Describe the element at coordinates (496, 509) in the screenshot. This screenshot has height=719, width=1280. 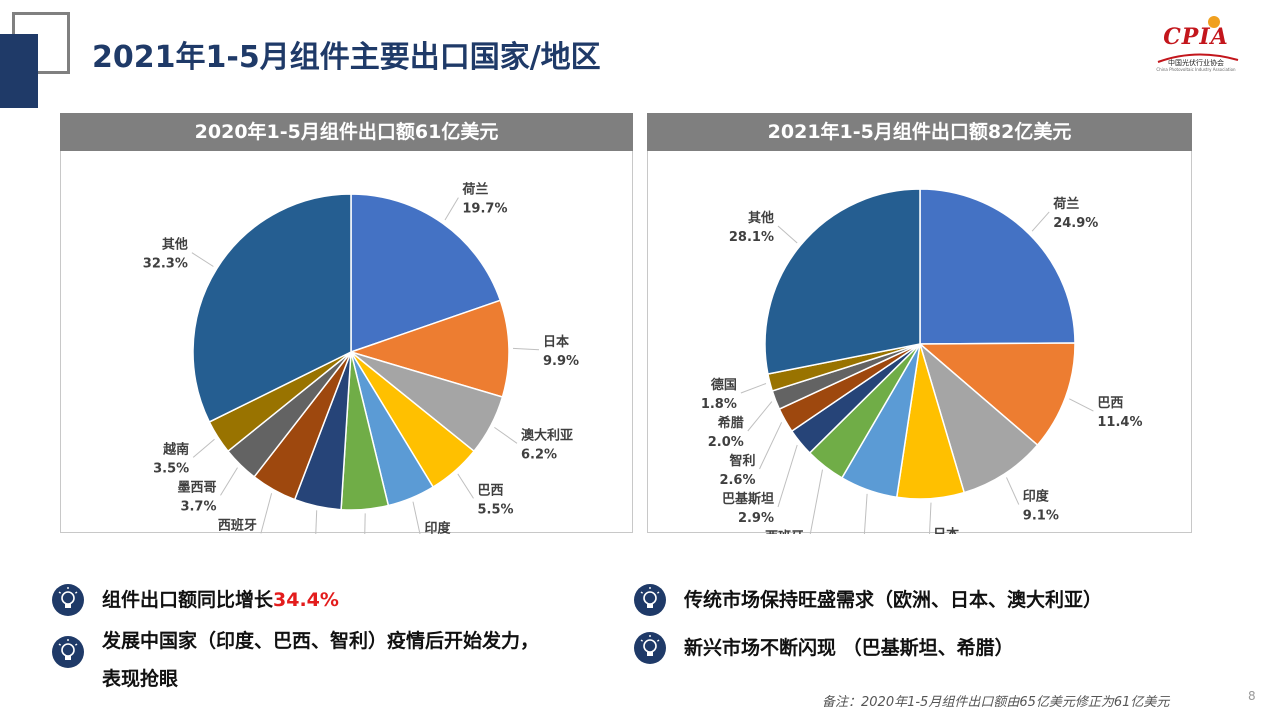
I see `slice-value-label: 5.5%` at that location.